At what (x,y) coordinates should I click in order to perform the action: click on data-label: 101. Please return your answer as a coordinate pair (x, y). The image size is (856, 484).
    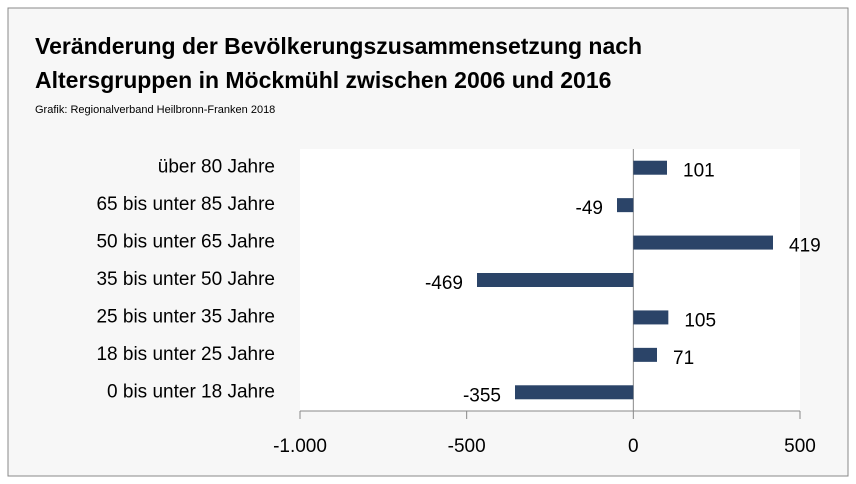
    Looking at the image, I should click on (699, 171).